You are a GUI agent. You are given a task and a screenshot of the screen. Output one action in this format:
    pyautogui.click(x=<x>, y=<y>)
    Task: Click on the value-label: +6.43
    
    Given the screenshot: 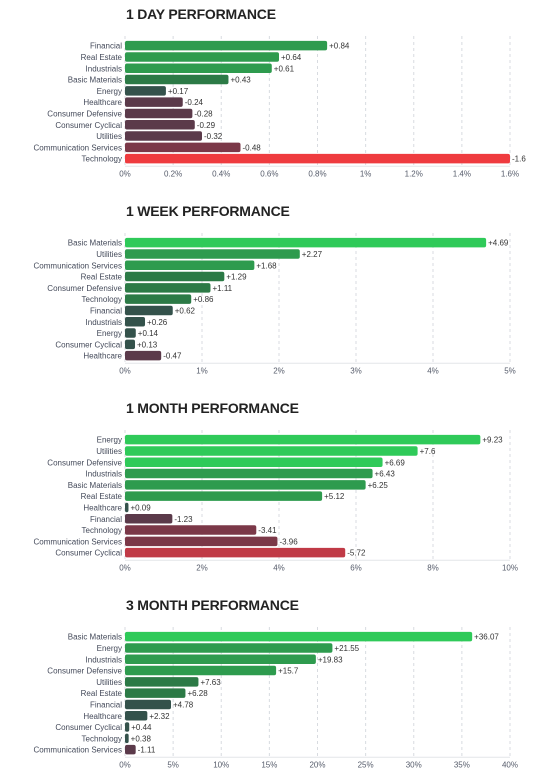 What is the action you would take?
    pyautogui.click(x=385, y=474)
    